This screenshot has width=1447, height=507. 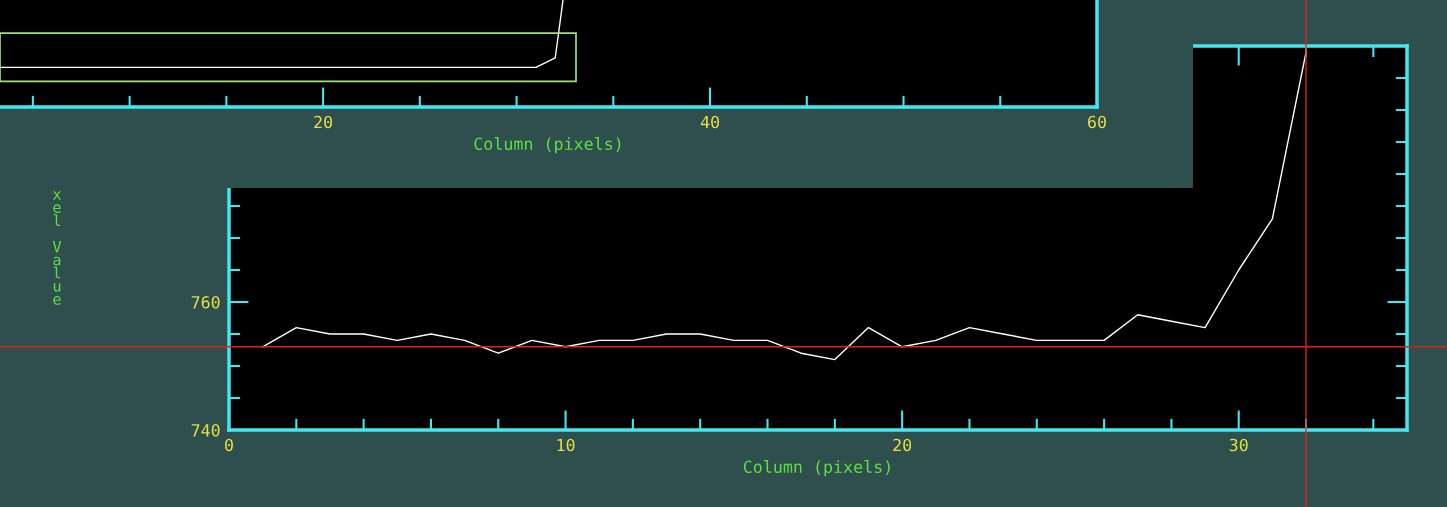 What do you see at coordinates (709, 122) in the screenshot?
I see `x-tick-label: 40` at bounding box center [709, 122].